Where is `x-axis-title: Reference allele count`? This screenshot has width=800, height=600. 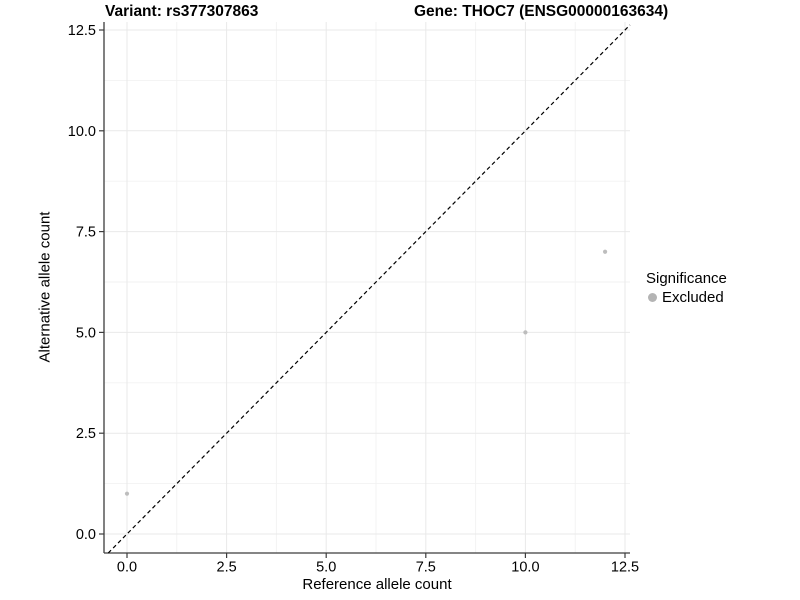
x-axis-title: Reference allele count is located at coordinates (377, 584).